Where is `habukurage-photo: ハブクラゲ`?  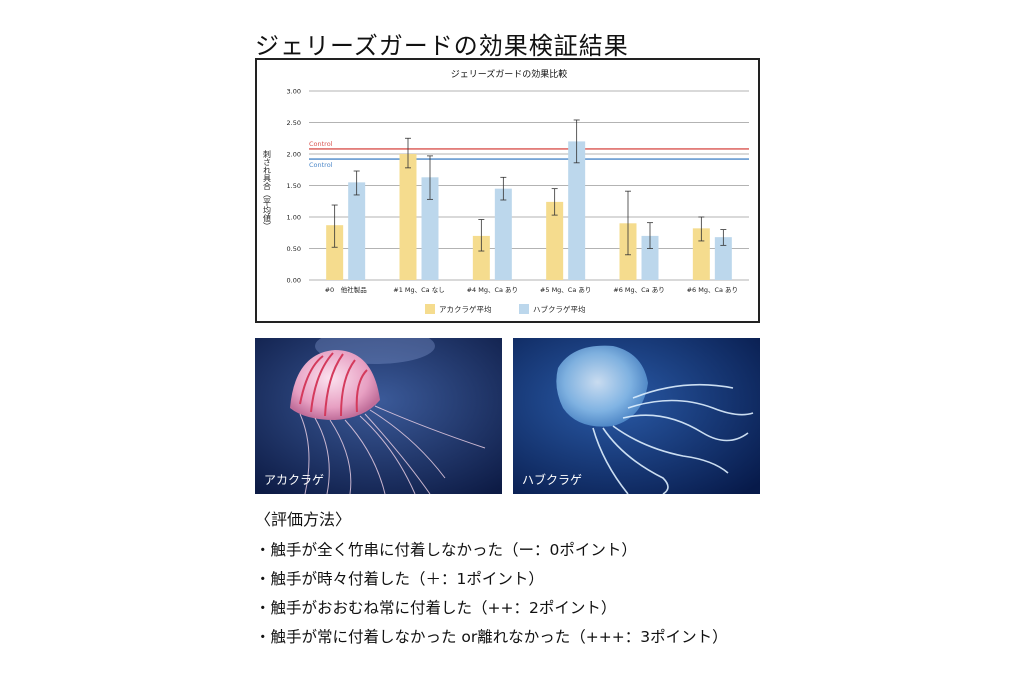
habukurage-photo: ハブクラゲ is located at coordinates (636, 416).